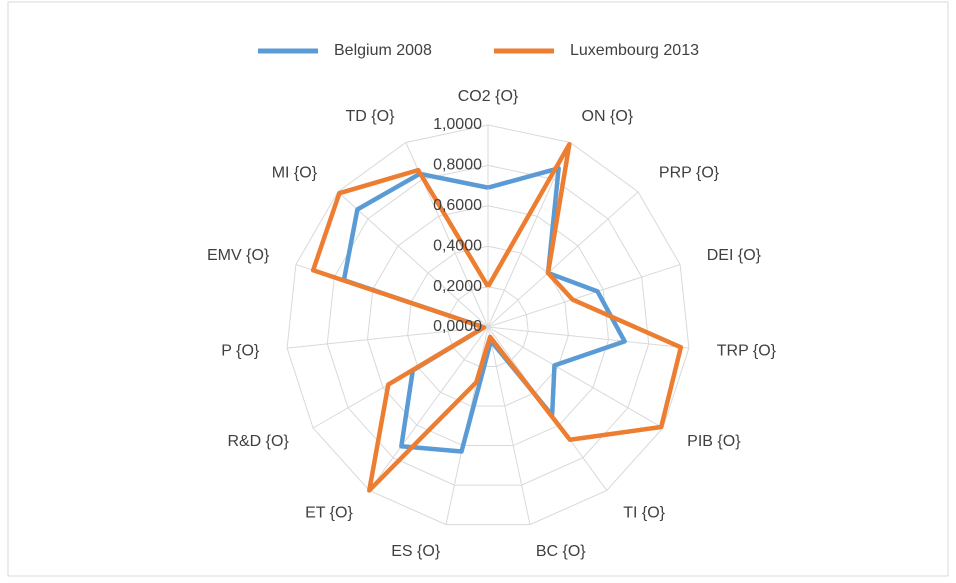 This screenshot has width=956, height=583. Describe the element at coordinates (608, 116) in the screenshot. I see `category-label: ON {O}` at that location.